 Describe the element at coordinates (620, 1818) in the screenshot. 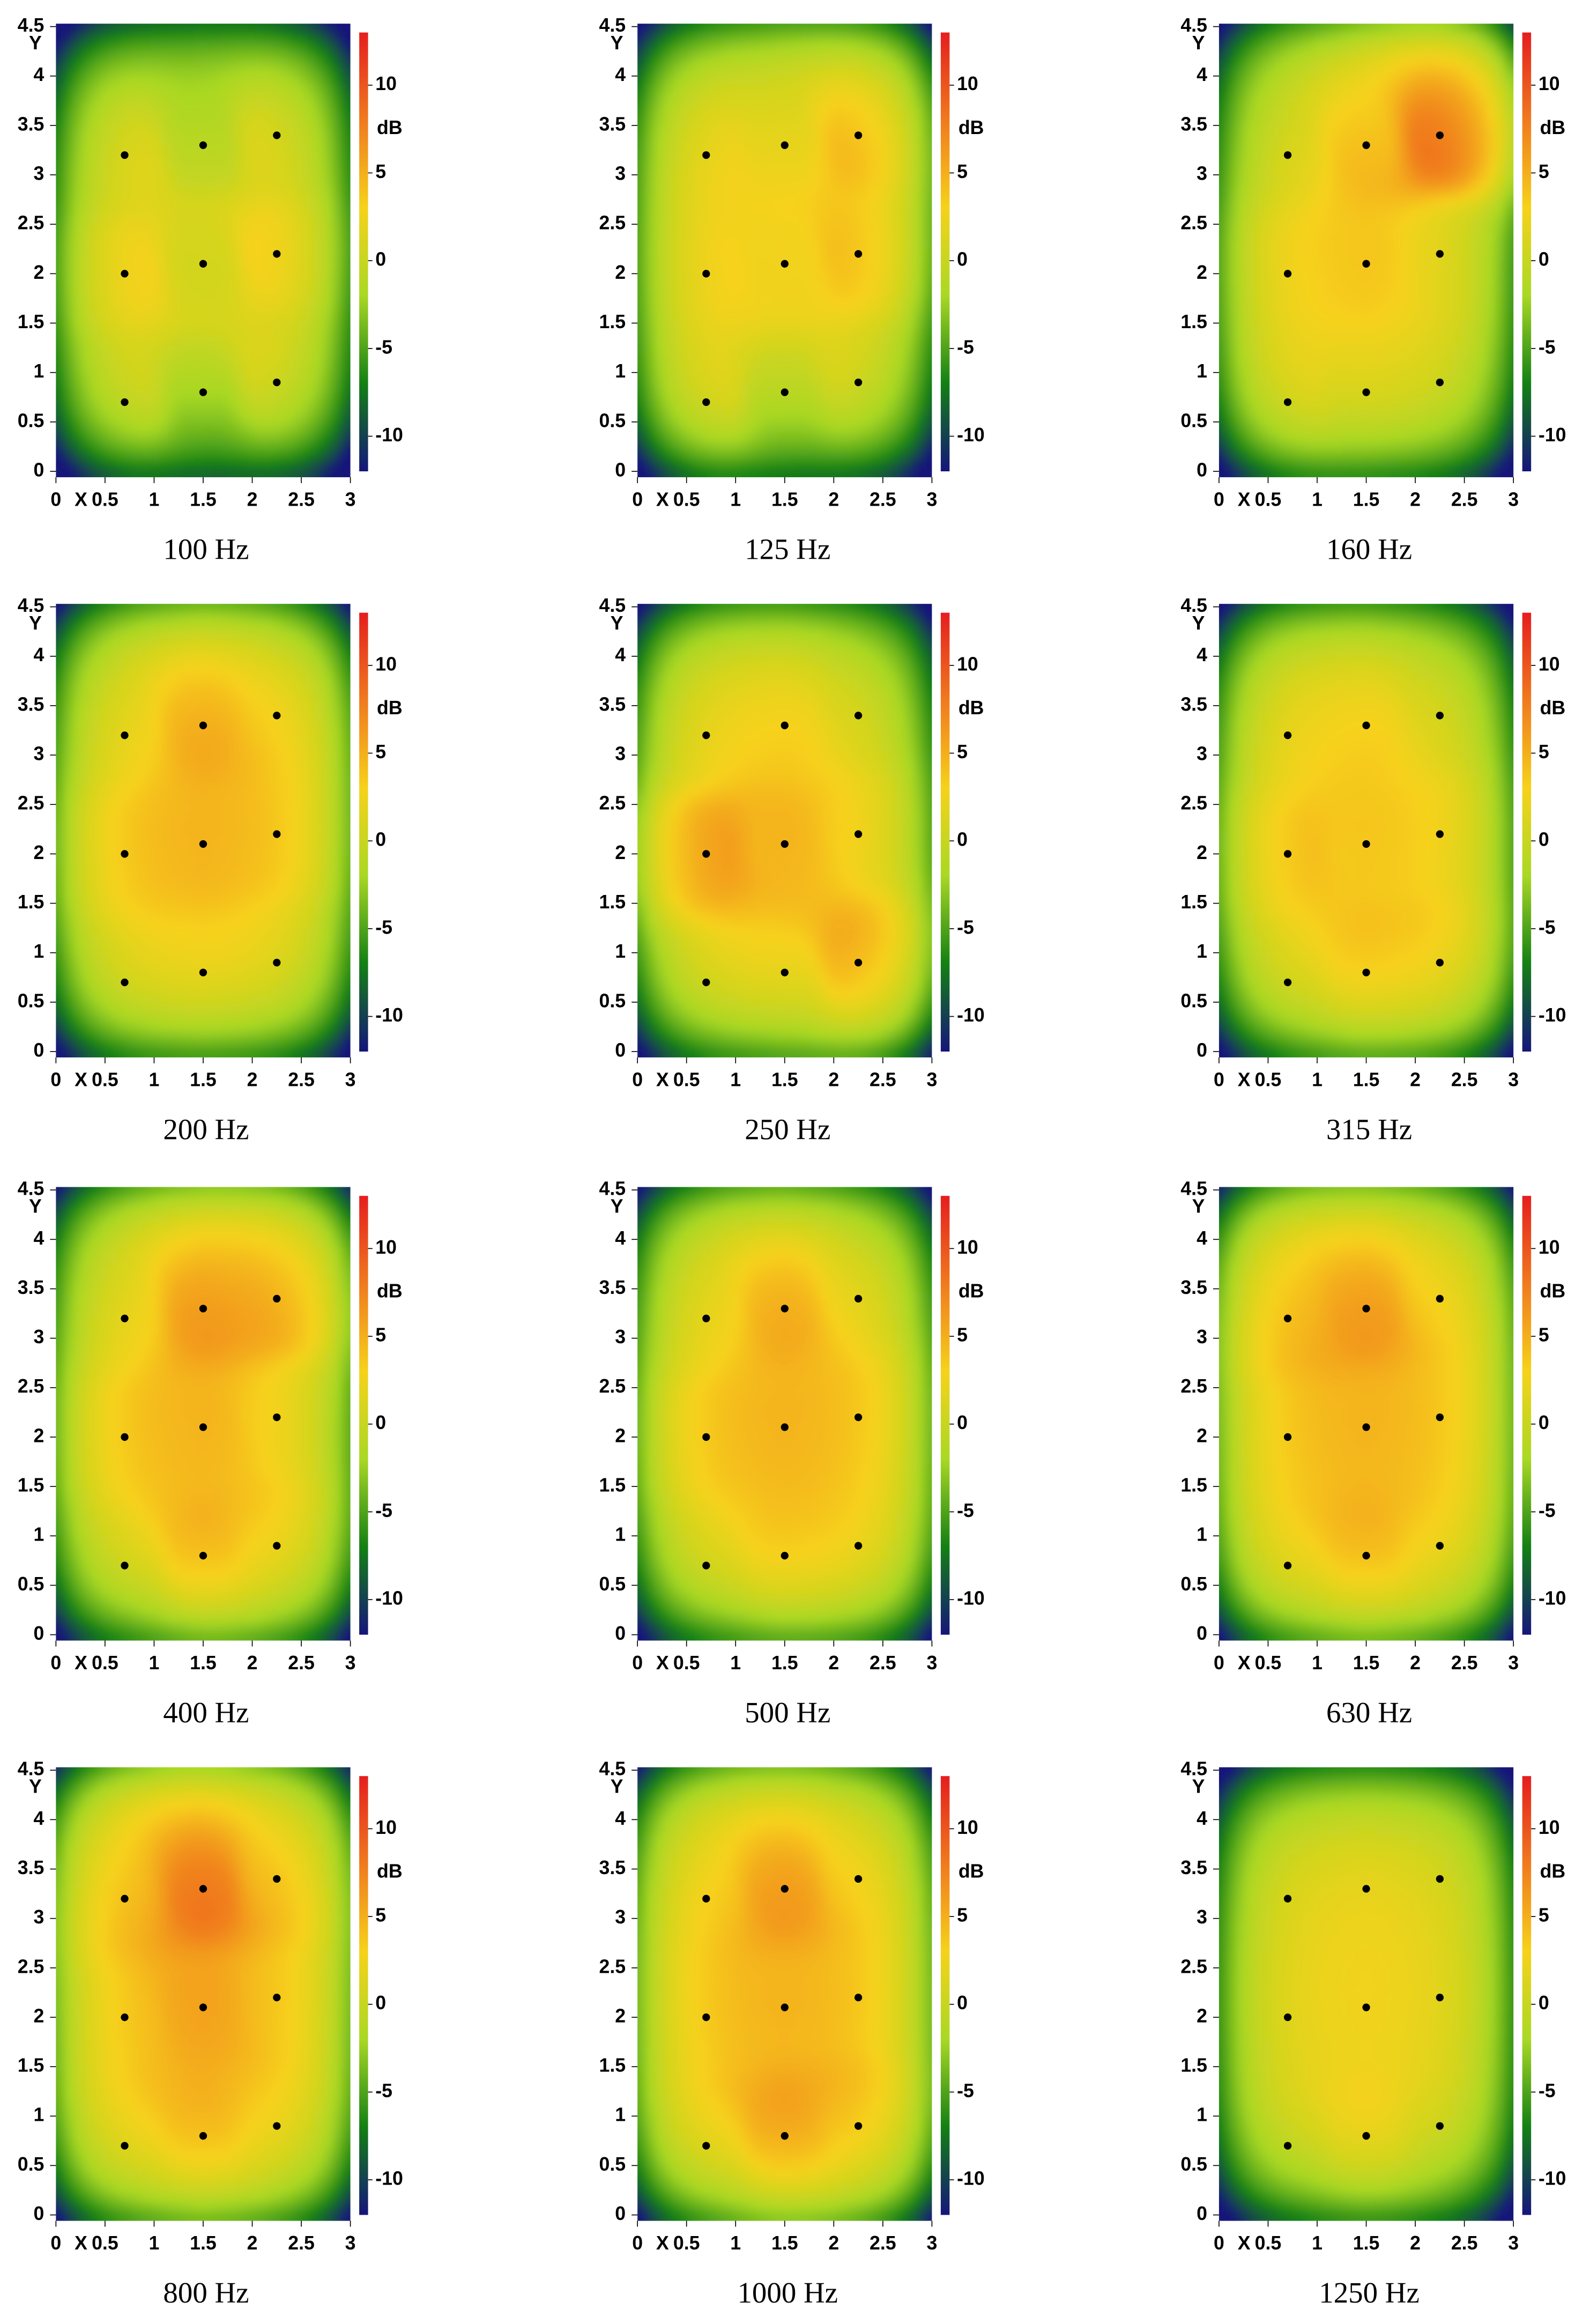

I see `y-tick-label: 4` at that location.